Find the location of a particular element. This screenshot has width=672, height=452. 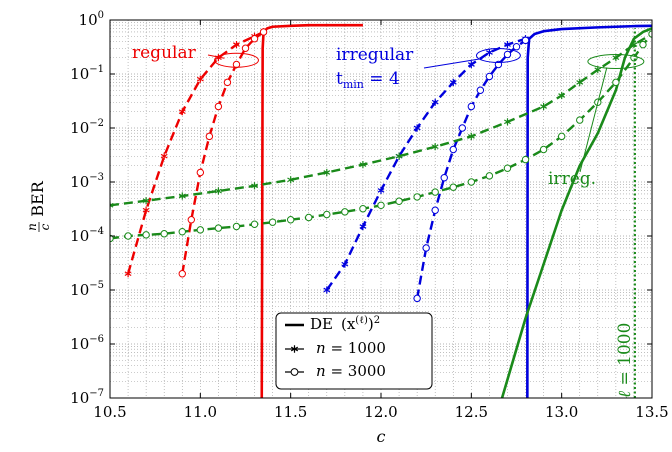

y-tick-label-exponent: 0 is located at coordinates (101, 15).